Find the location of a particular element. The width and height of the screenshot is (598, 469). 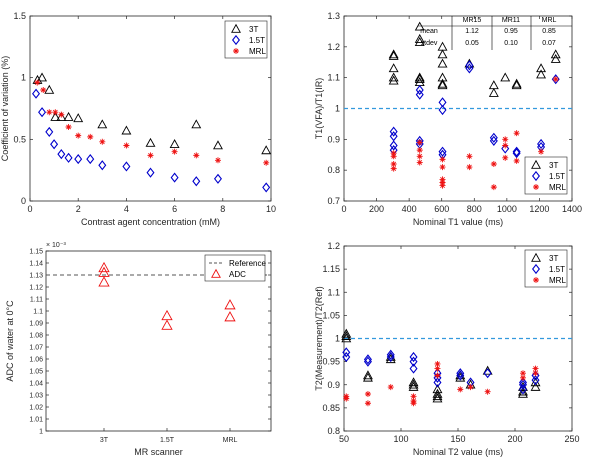

t1-table-cell: 0.07 is located at coordinates (549, 43).